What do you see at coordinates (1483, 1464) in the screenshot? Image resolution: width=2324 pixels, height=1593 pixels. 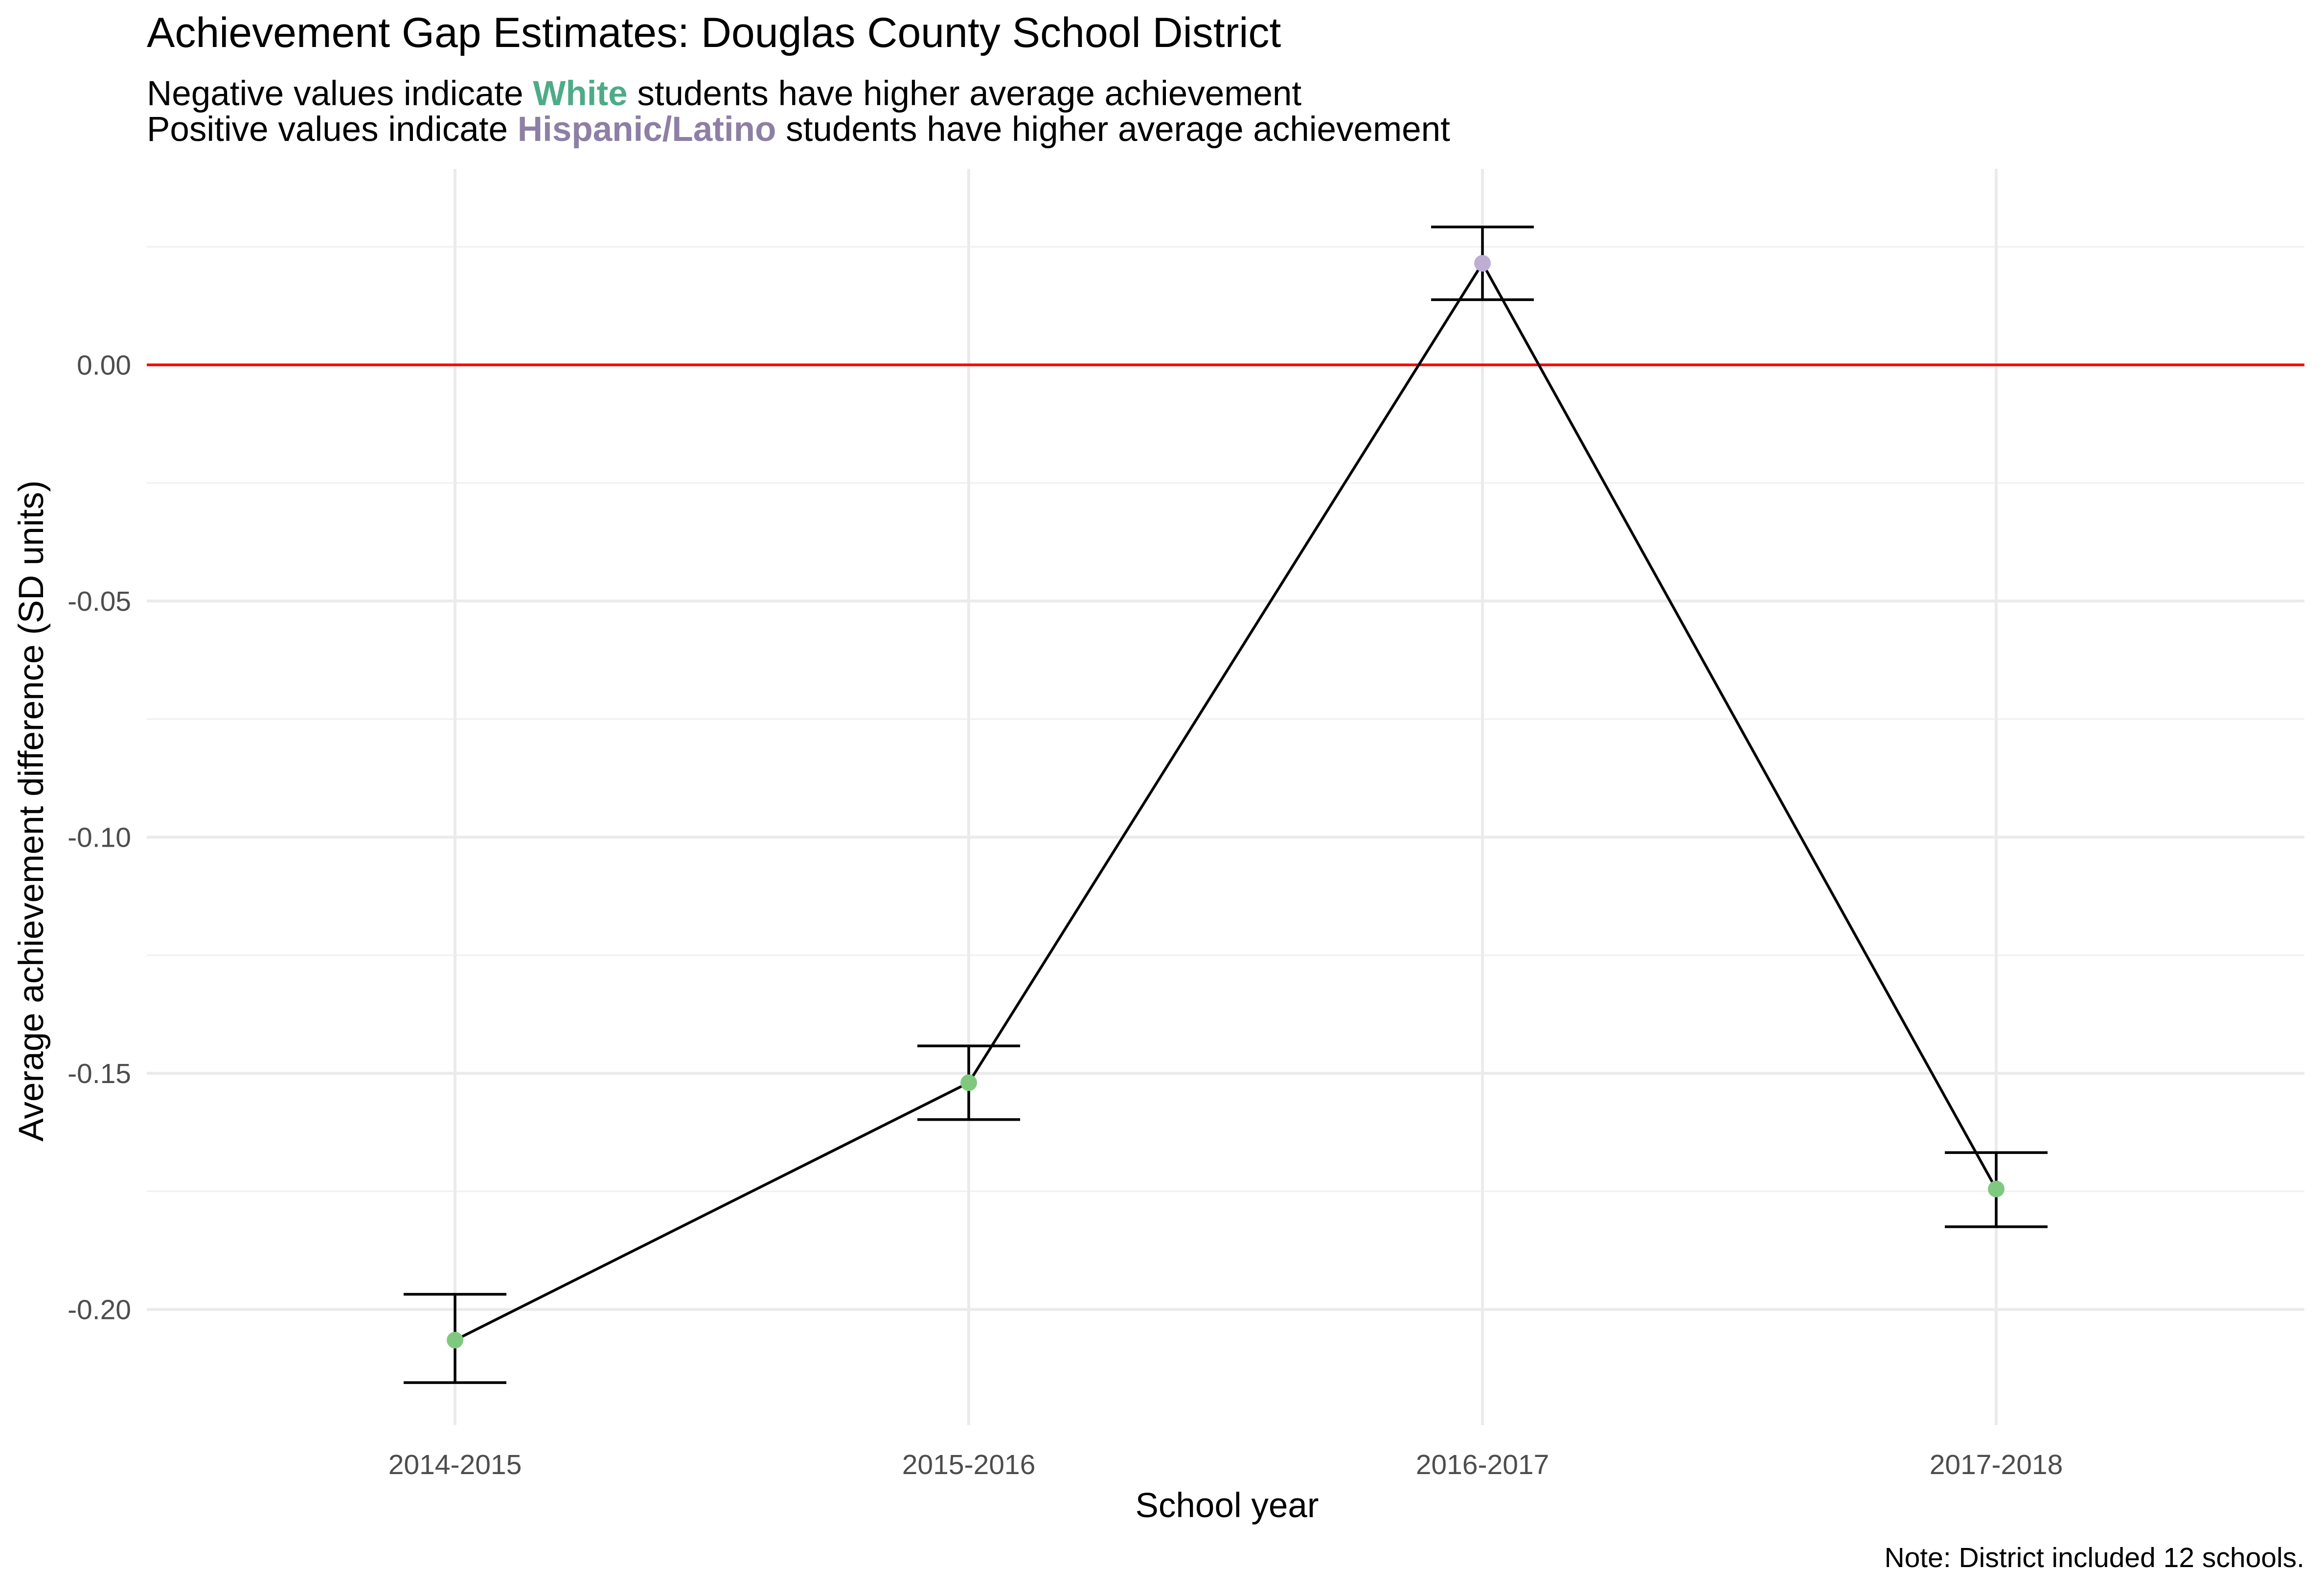 I see `x-tick-label: 2016-2017` at bounding box center [1483, 1464].